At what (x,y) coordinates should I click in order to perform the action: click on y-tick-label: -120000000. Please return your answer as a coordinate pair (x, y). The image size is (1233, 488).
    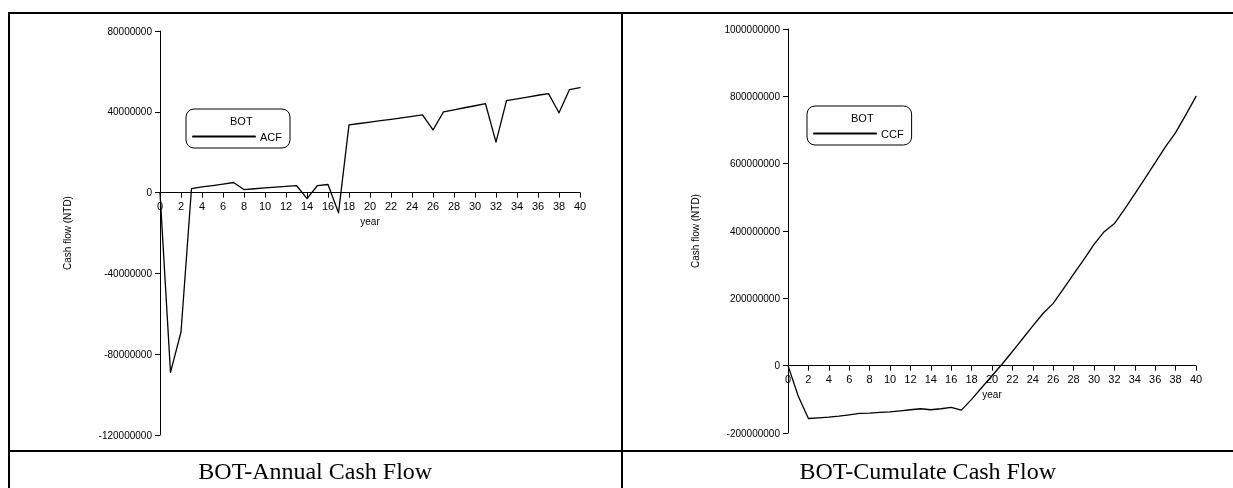
    Looking at the image, I should click on (125, 435).